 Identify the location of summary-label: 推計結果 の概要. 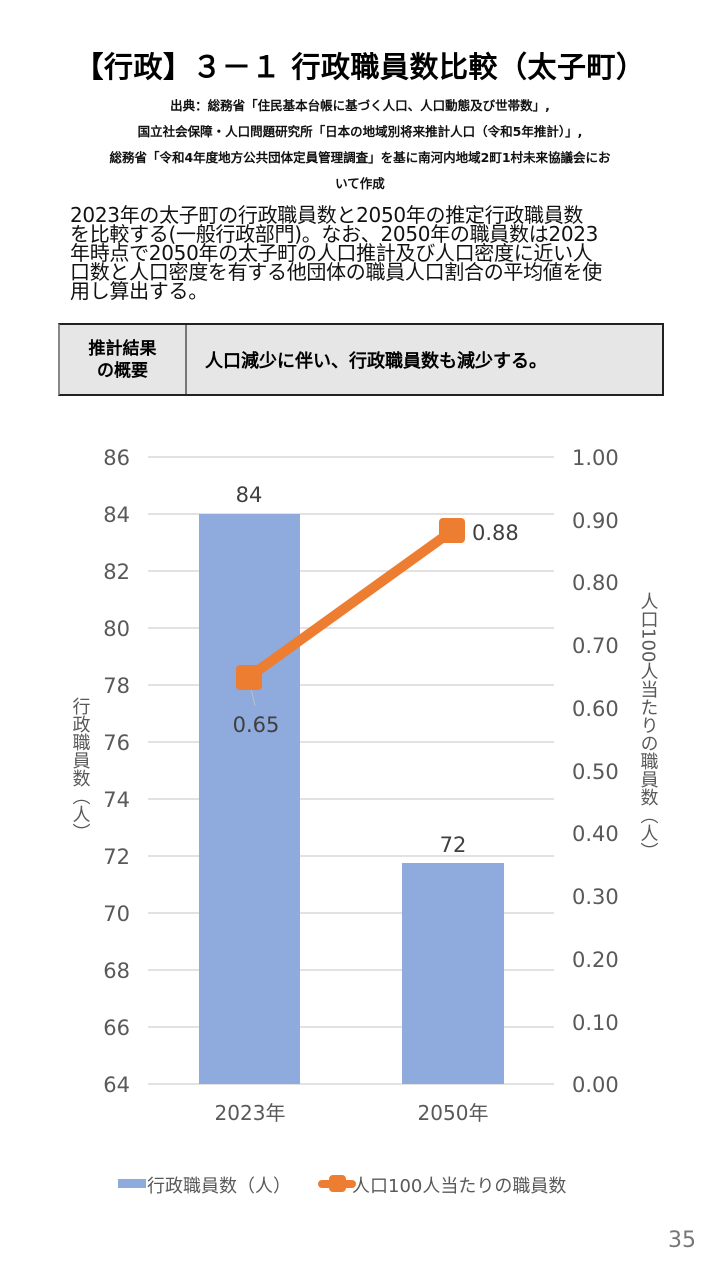
(123, 359).